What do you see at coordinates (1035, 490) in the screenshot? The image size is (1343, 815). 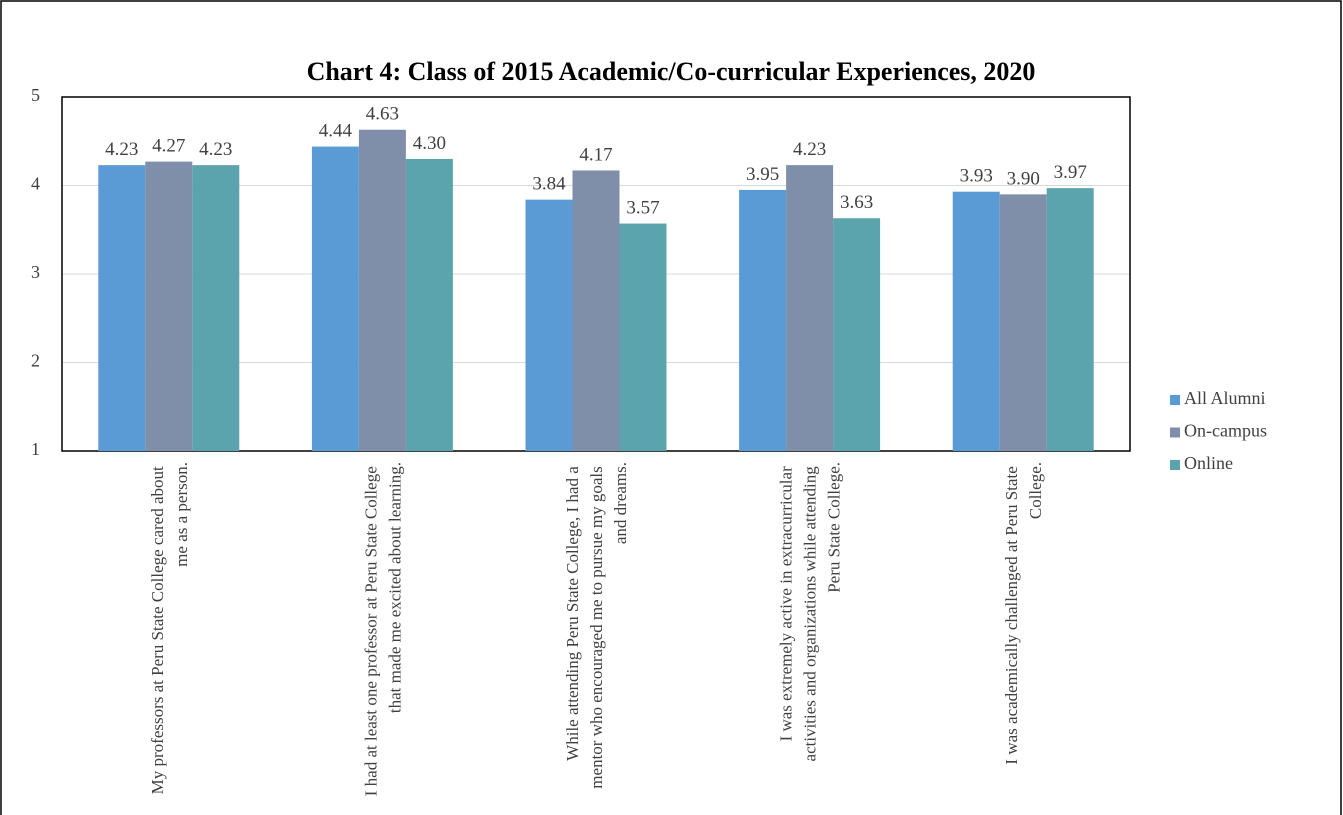 I see `x-tick-label-line: College.` at bounding box center [1035, 490].